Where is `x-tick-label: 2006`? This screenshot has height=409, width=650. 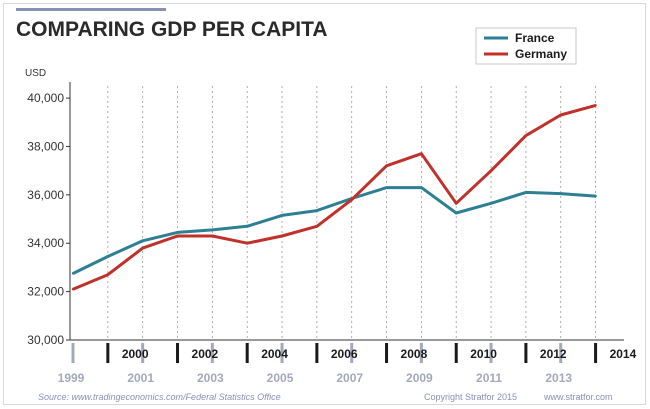 x-tick-label: 2006 is located at coordinates (344, 354).